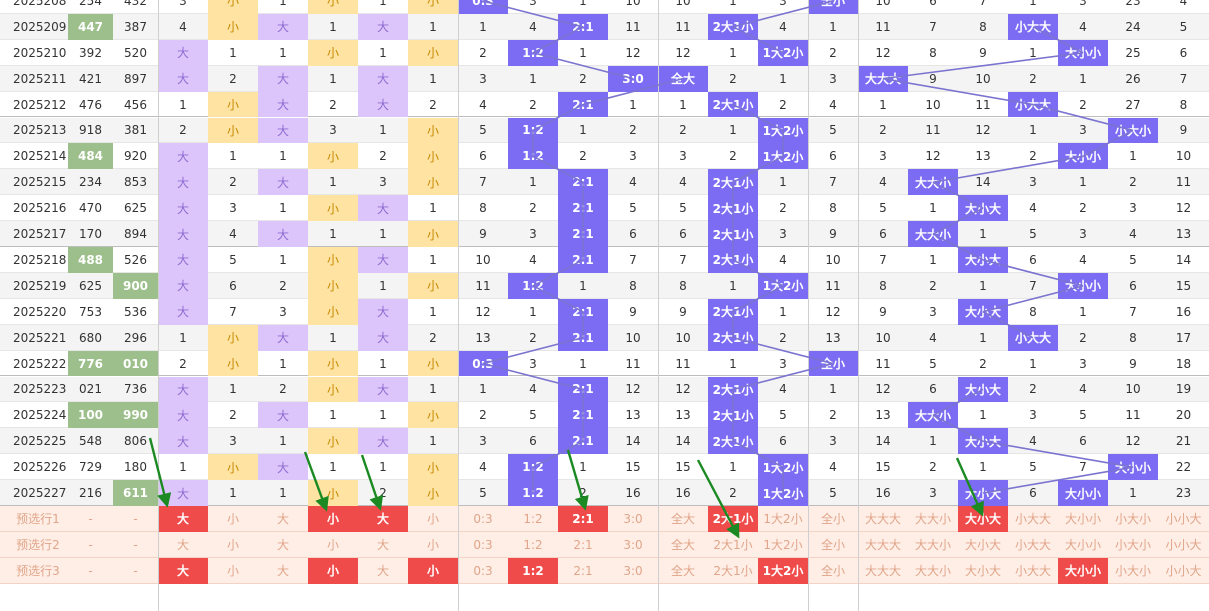 The width and height of the screenshot is (1209, 611). What do you see at coordinates (1183, 415) in the screenshot?
I see `table-cell: 20` at bounding box center [1183, 415].